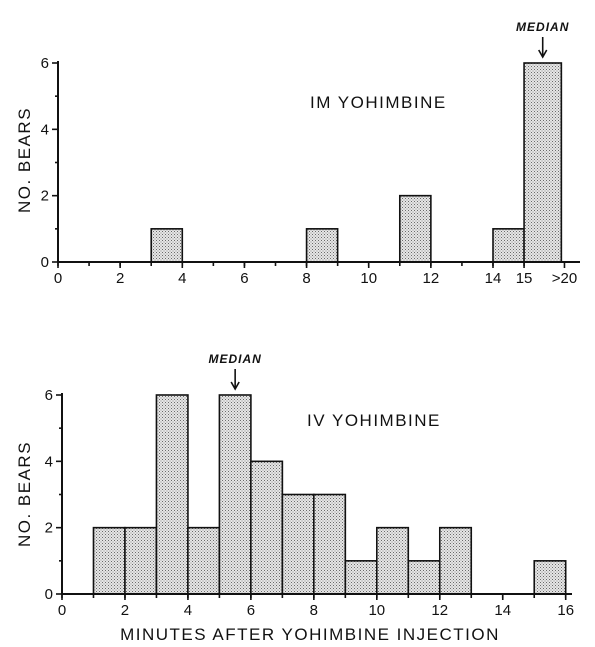 This screenshot has width=595, height=647. What do you see at coordinates (564, 278) in the screenshot?
I see `x-tick-label: >20` at bounding box center [564, 278].